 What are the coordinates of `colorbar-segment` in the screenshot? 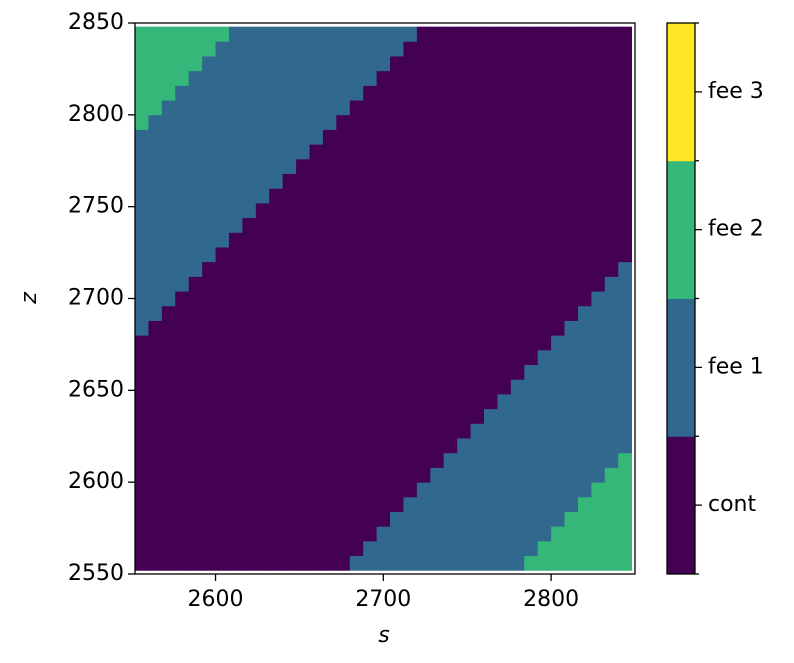 It's located at (681, 367).